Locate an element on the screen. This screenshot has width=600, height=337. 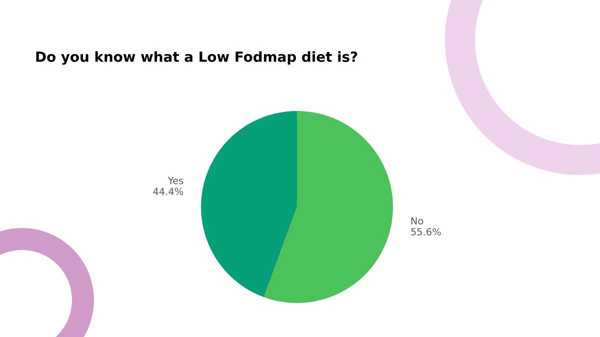
chart-title: Do you know what a Low Fodmap diet is? is located at coordinates (197, 58).